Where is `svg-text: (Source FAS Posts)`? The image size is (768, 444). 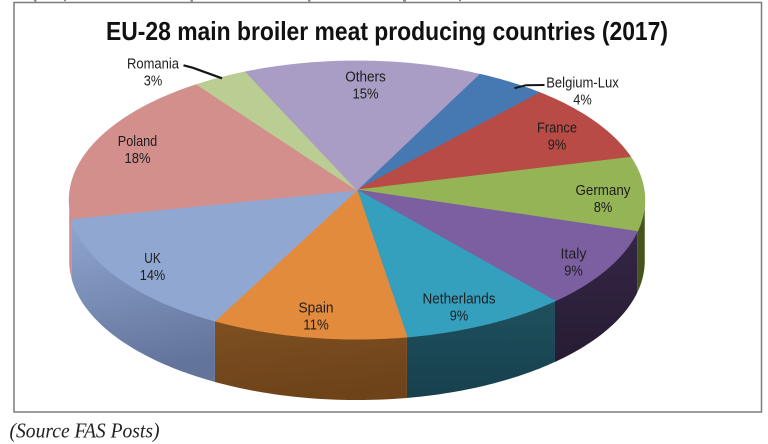 svg-text: (Source FAS Posts) is located at coordinates (85, 431).